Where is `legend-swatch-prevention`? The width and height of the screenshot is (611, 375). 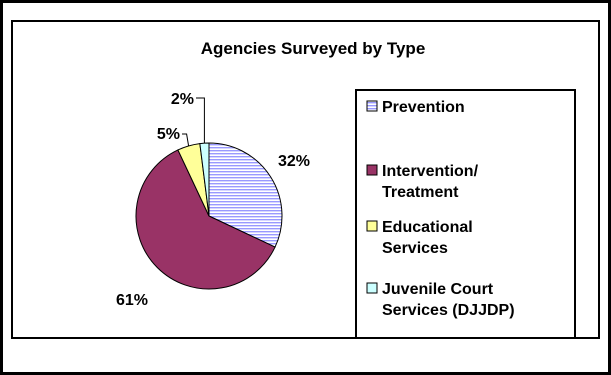
legend-swatch-prevention is located at coordinates (372, 106).